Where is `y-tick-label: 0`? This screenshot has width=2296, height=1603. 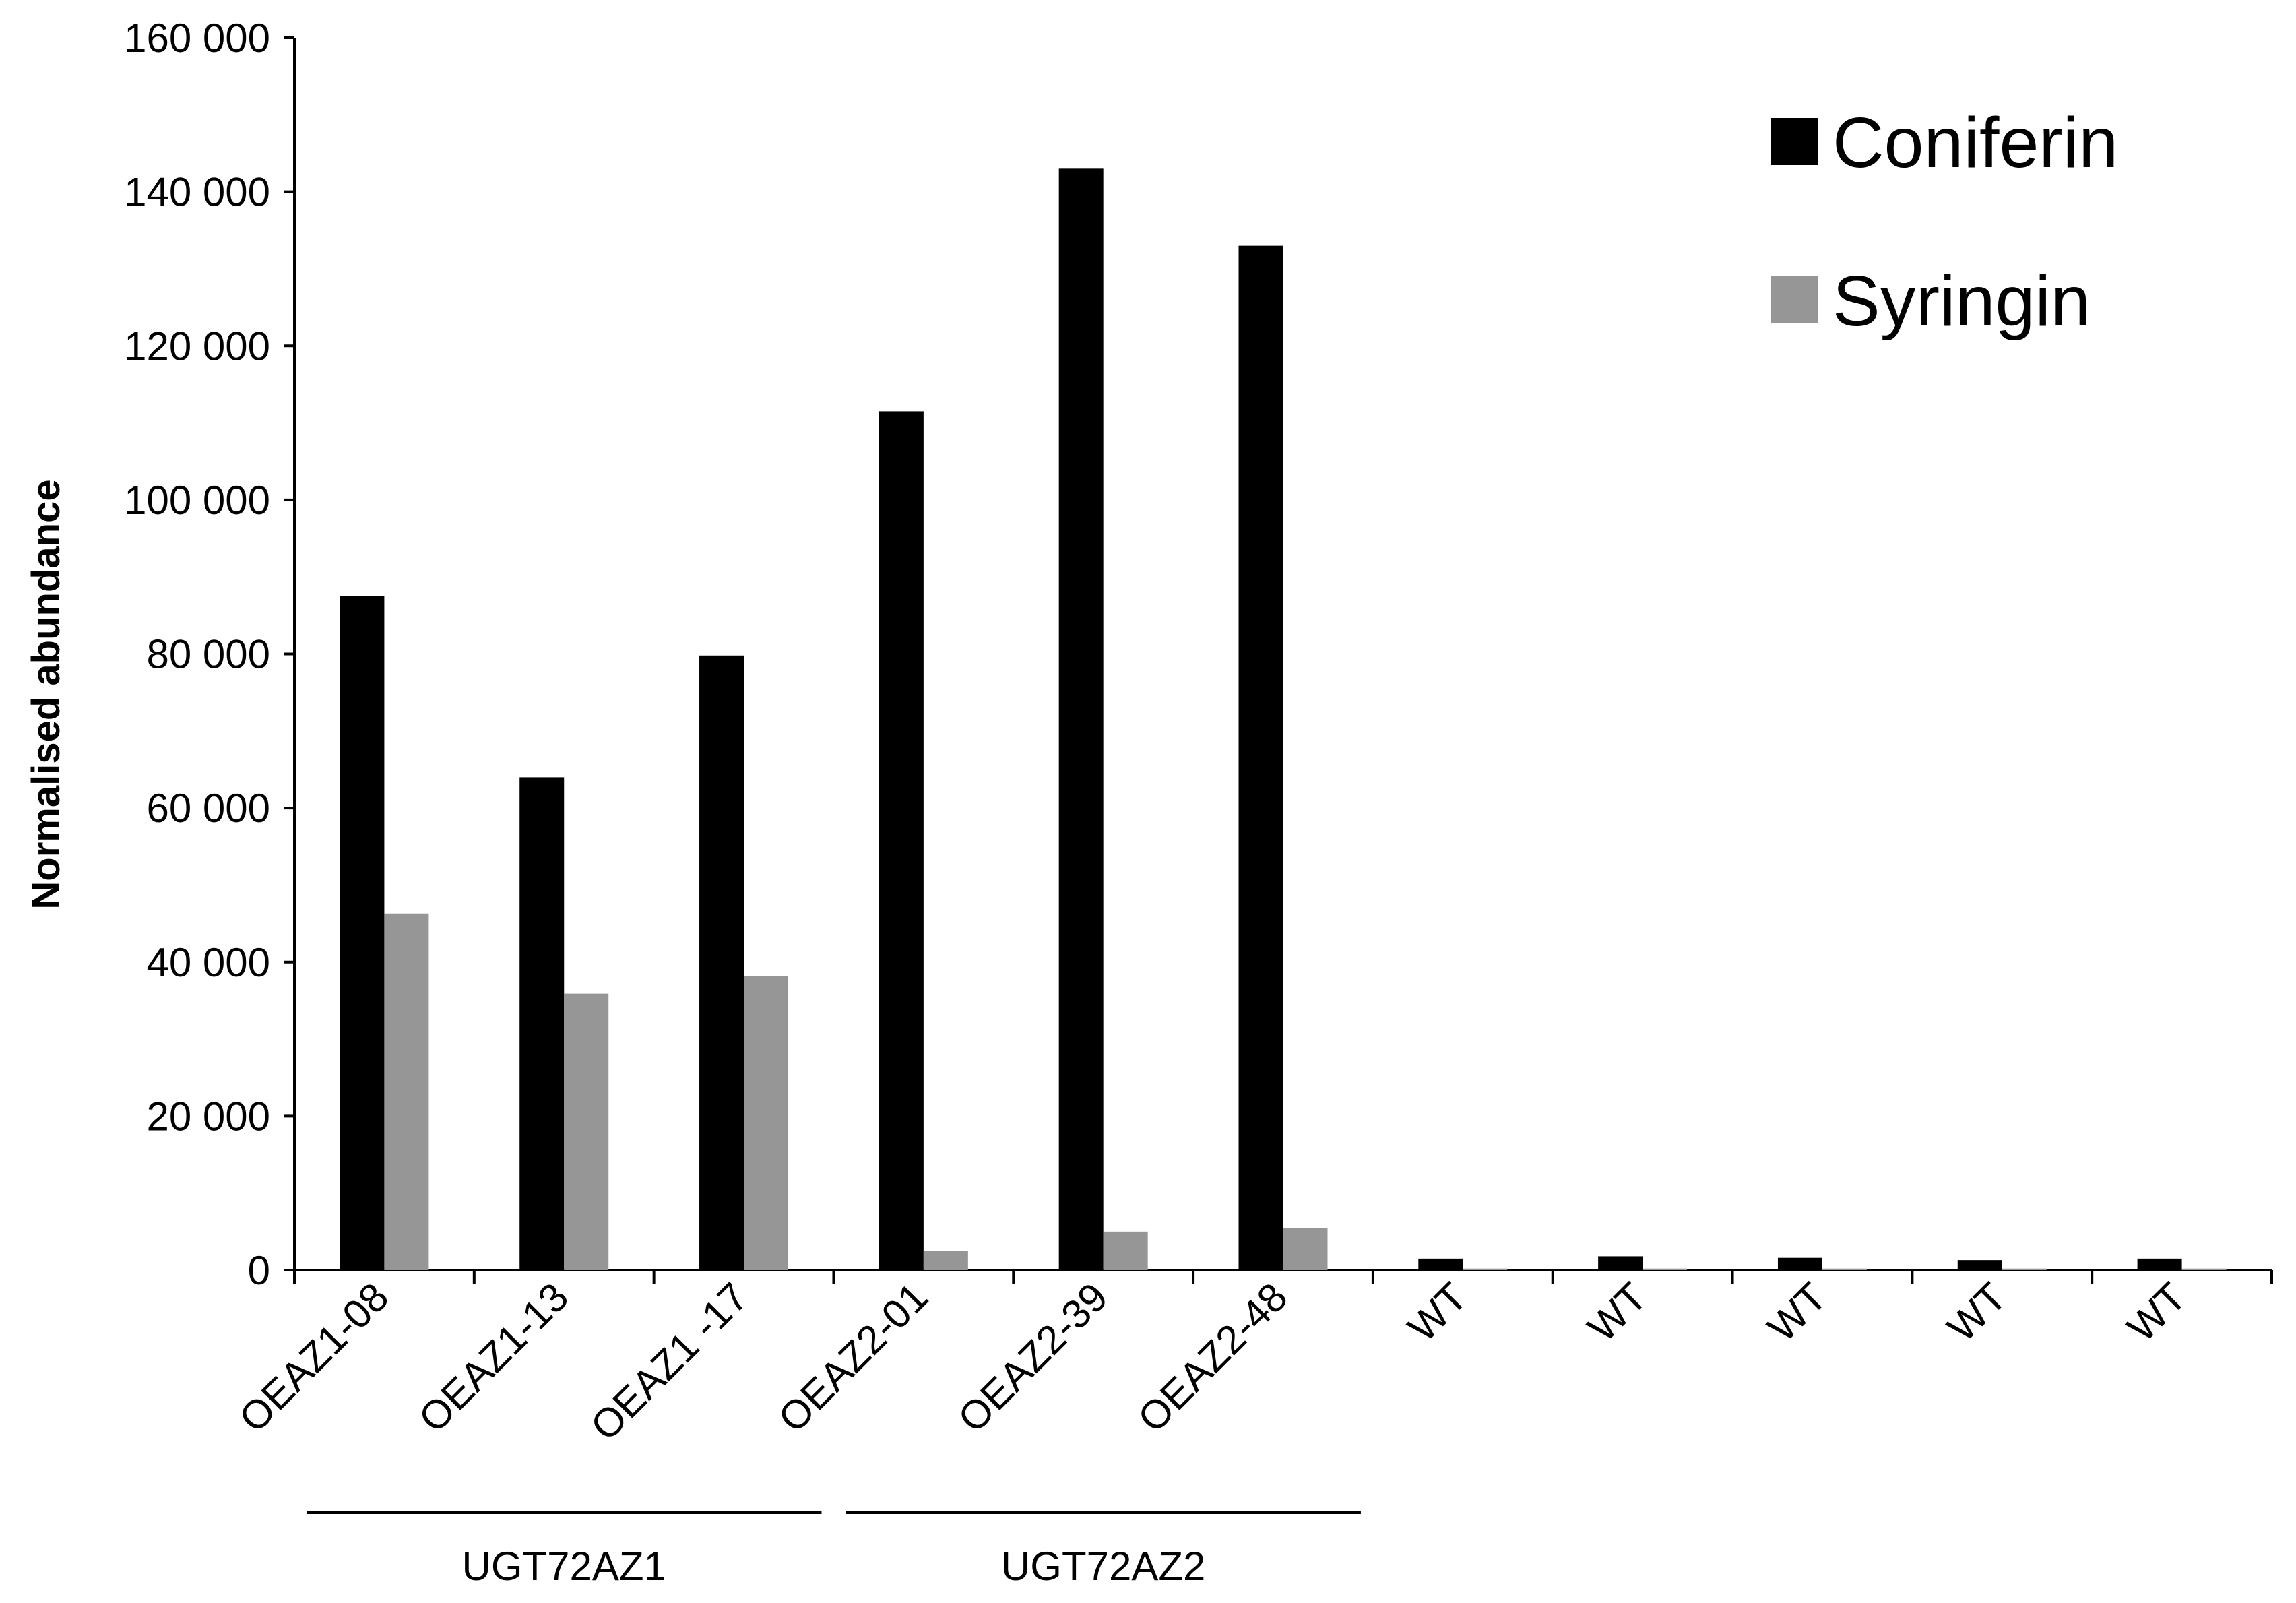
y-tick-label: 0 is located at coordinates (259, 1270).